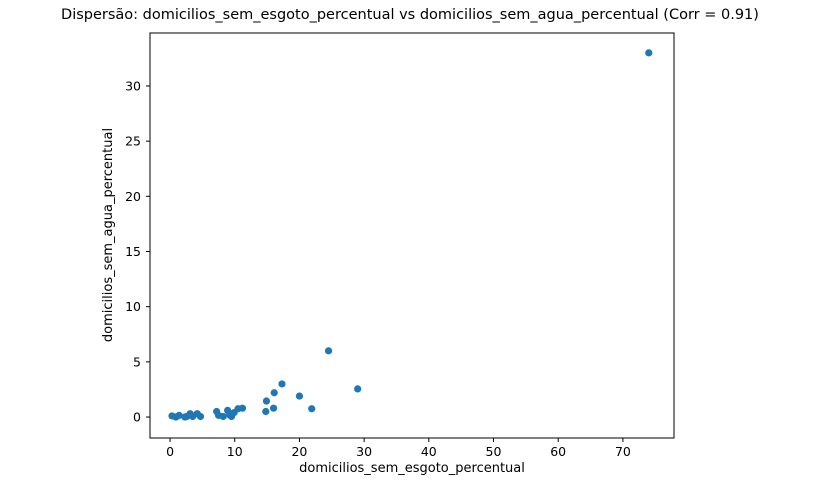 The width and height of the screenshot is (820, 490). I want to click on y-tick-label: 15, so click(133, 251).